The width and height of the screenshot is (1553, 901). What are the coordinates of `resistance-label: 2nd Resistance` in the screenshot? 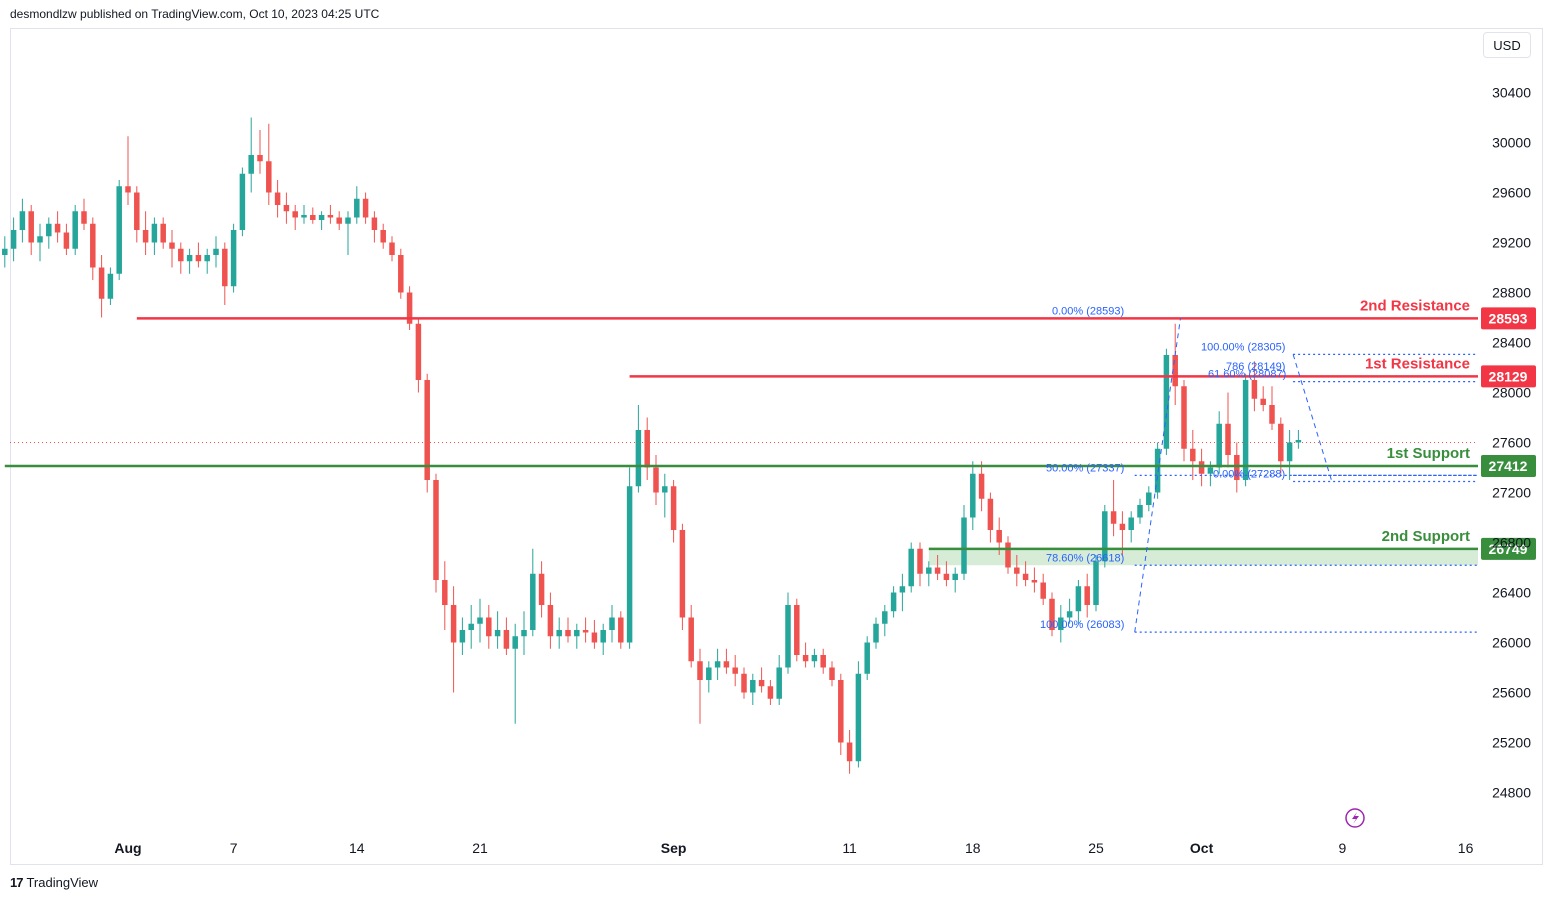 It's located at (1415, 305).